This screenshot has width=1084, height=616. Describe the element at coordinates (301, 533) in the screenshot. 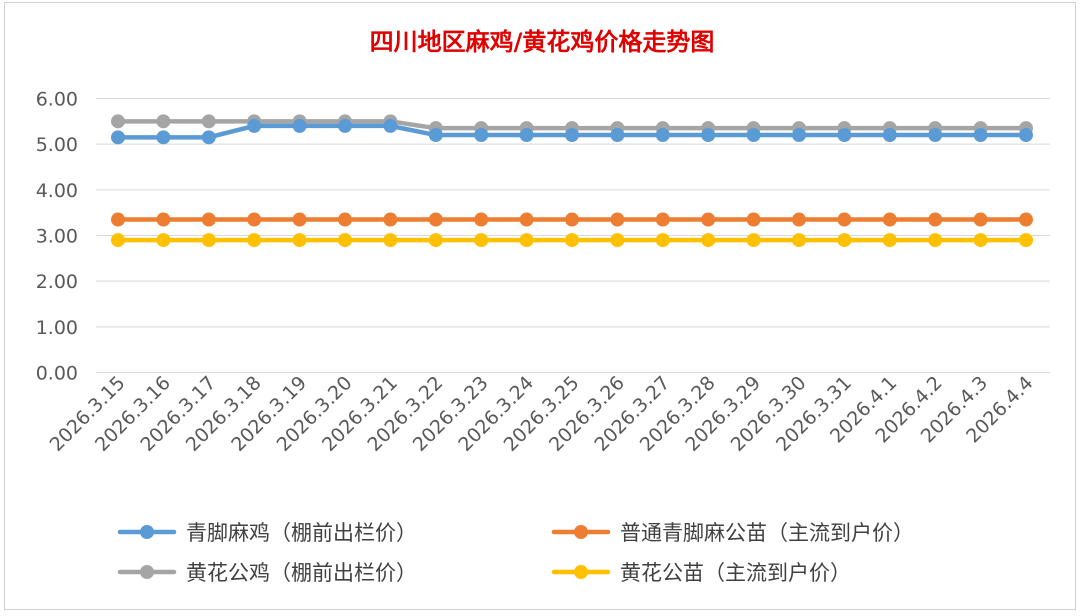

I see `legend-label: 青脚麻鸡（棚前出栏价）` at that location.